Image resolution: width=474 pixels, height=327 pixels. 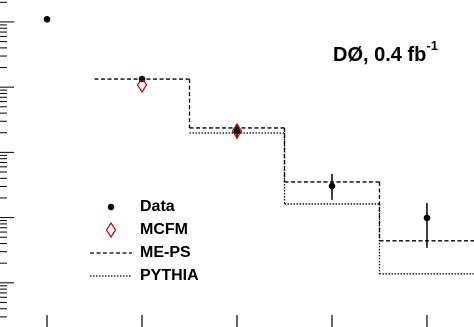 What do you see at coordinates (169, 275) in the screenshot?
I see `legend-label: PYTHIA` at bounding box center [169, 275].